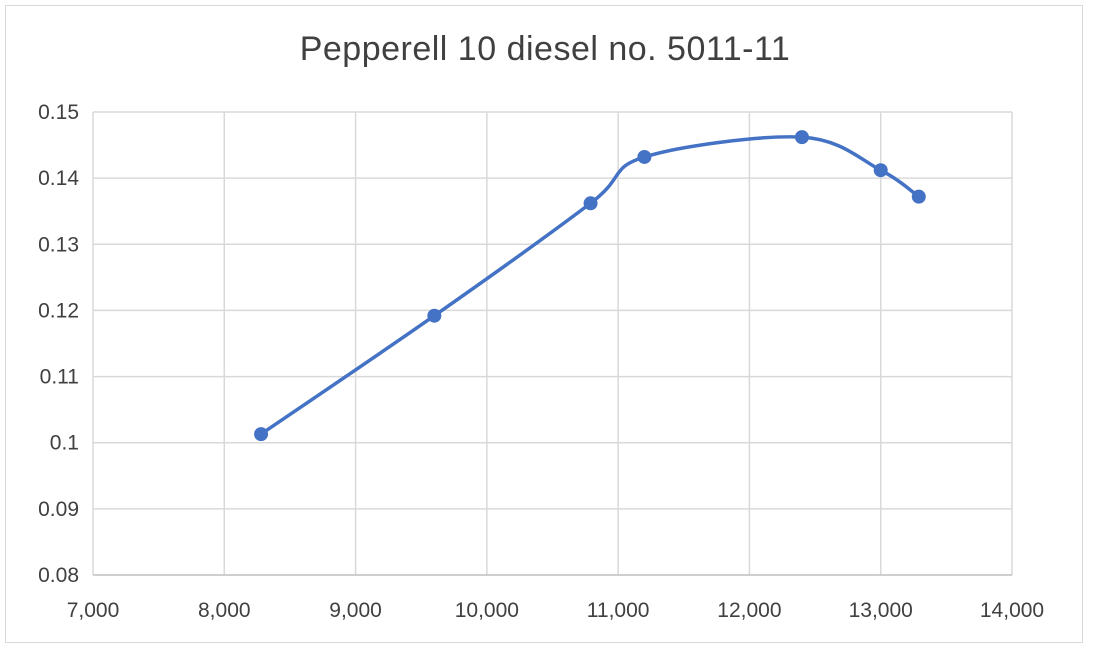 The image size is (1100, 662). Describe the element at coordinates (618, 610) in the screenshot. I see `x-tick-label: 11,000` at that location.